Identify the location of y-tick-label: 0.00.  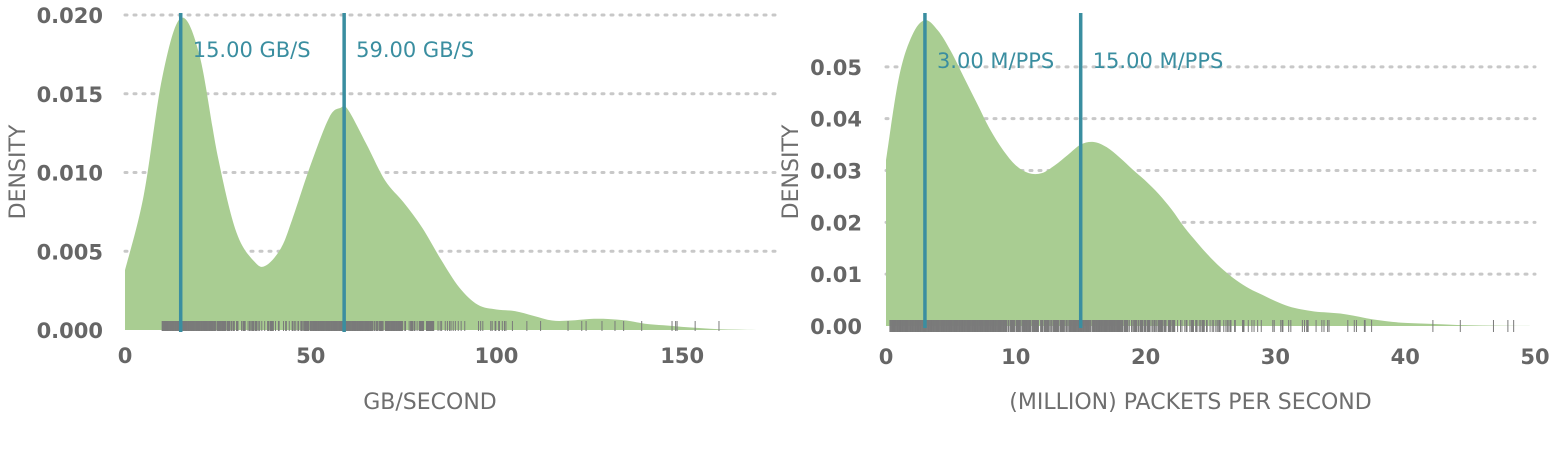
(836, 327).